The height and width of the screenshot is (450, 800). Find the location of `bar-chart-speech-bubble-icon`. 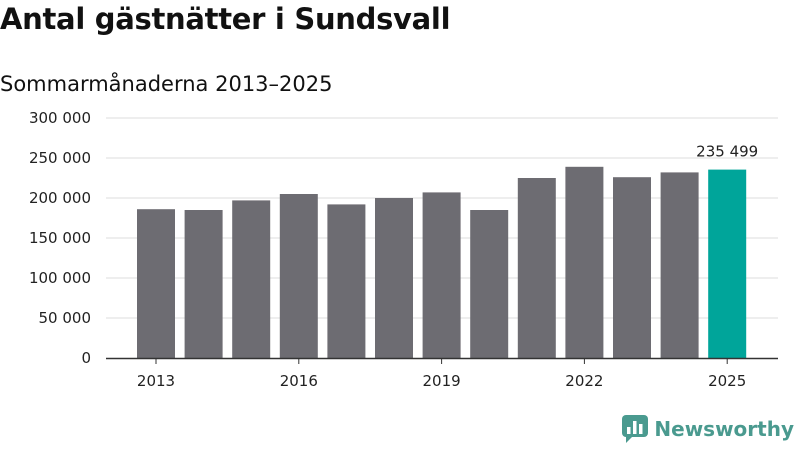

bar-chart-speech-bubble-icon is located at coordinates (635, 429).